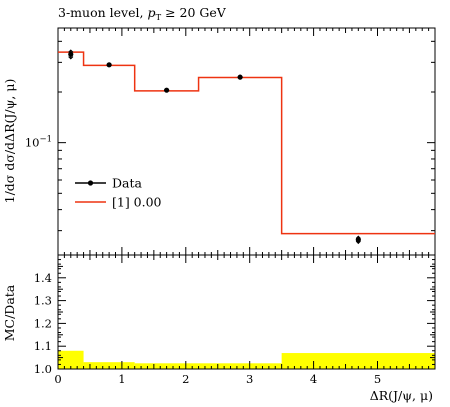 This screenshot has width=450, height=407. I want to click on x-tick-label: 1, so click(121, 379).